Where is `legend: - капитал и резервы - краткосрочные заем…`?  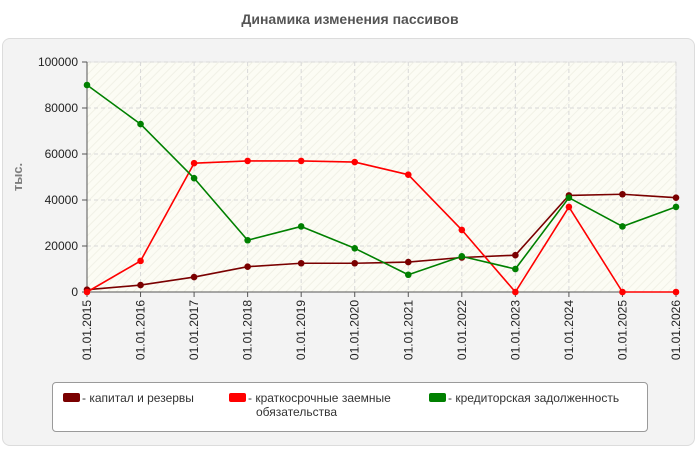
legend: - капитал и резервы - краткосрочные заем… is located at coordinates (350, 407).